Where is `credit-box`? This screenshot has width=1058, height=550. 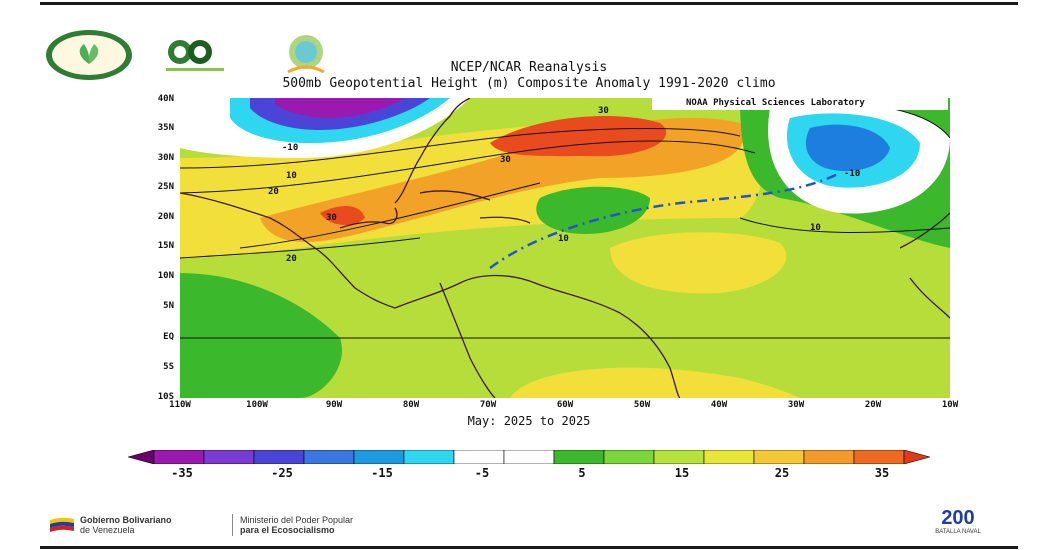
credit-box is located at coordinates (800, 104).